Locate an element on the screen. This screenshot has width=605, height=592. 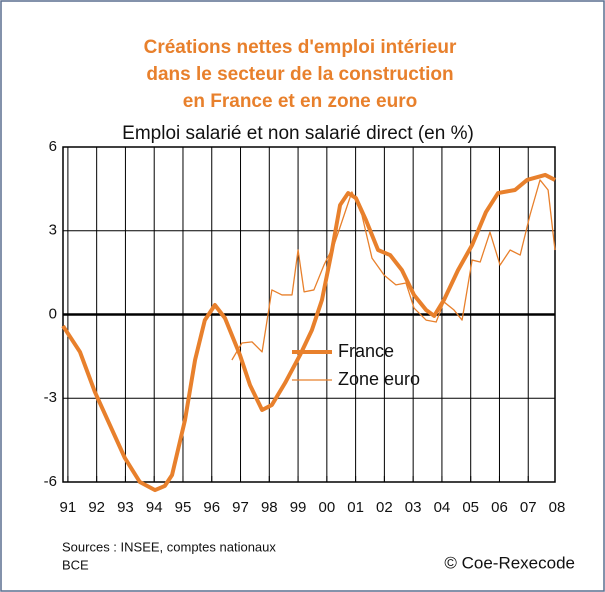
legend-label: France is located at coordinates (366, 351).